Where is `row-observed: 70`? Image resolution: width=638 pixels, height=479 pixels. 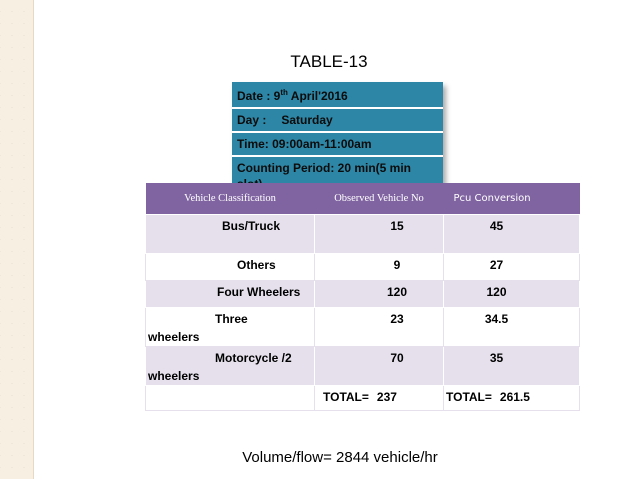
row-observed: 70 is located at coordinates (379, 366).